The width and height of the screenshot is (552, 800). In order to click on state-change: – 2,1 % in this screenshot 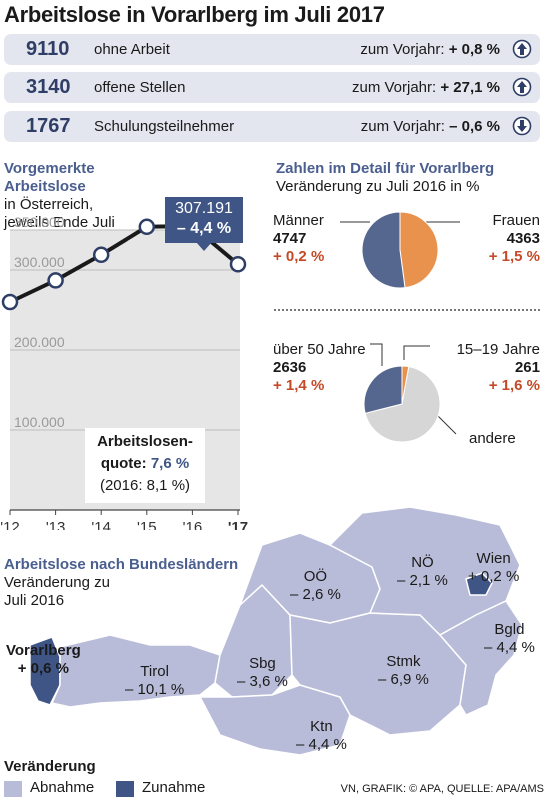, I will do `click(422, 580)`.